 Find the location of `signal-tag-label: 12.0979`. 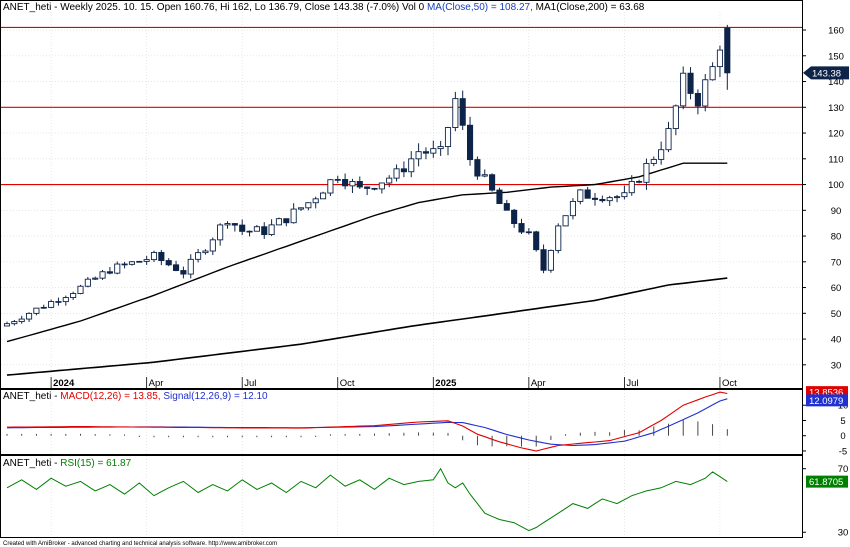

signal-tag-label: 12.0979 is located at coordinates (826, 401).